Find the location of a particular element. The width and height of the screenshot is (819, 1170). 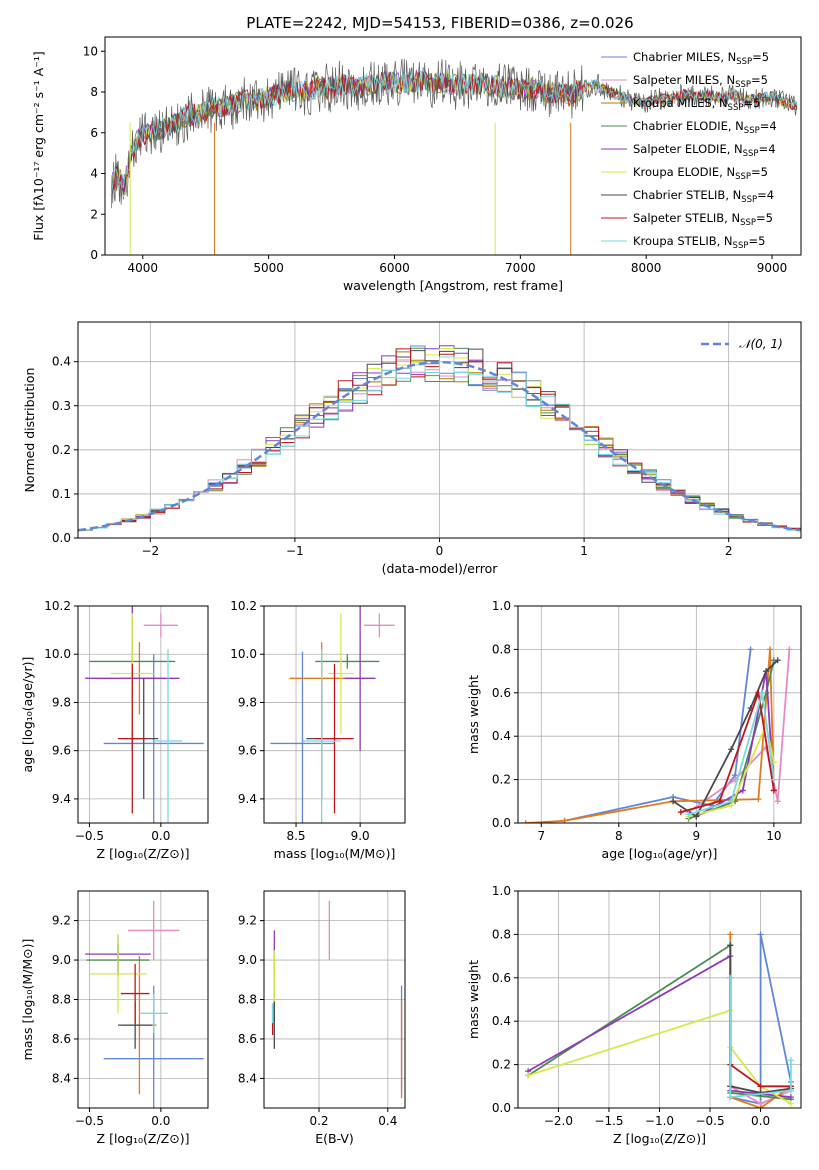

y-tick-label: 0.4 is located at coordinates (501, 1021).